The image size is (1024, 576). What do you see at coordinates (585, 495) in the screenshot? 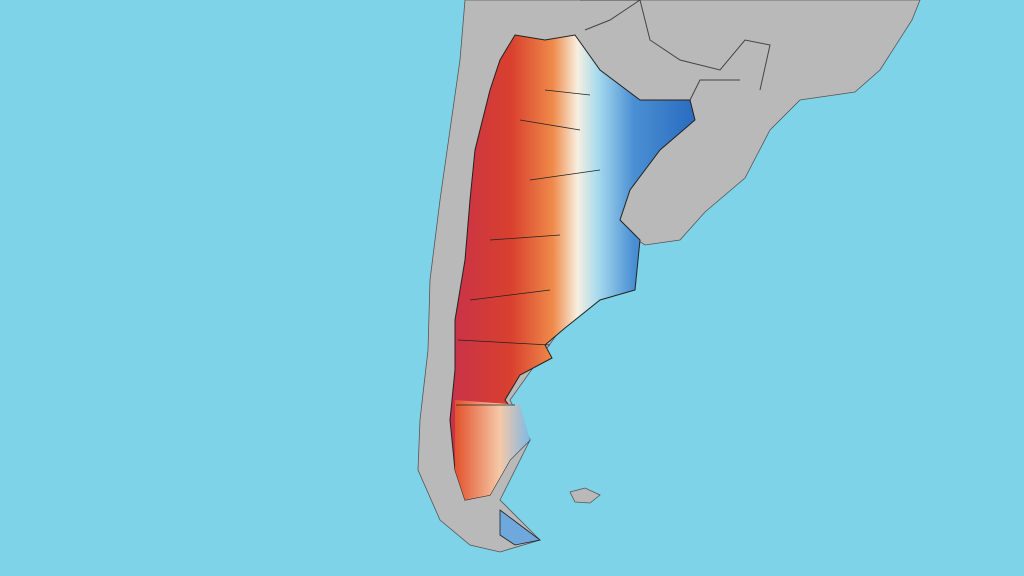
I see `falklands` at bounding box center [585, 495].